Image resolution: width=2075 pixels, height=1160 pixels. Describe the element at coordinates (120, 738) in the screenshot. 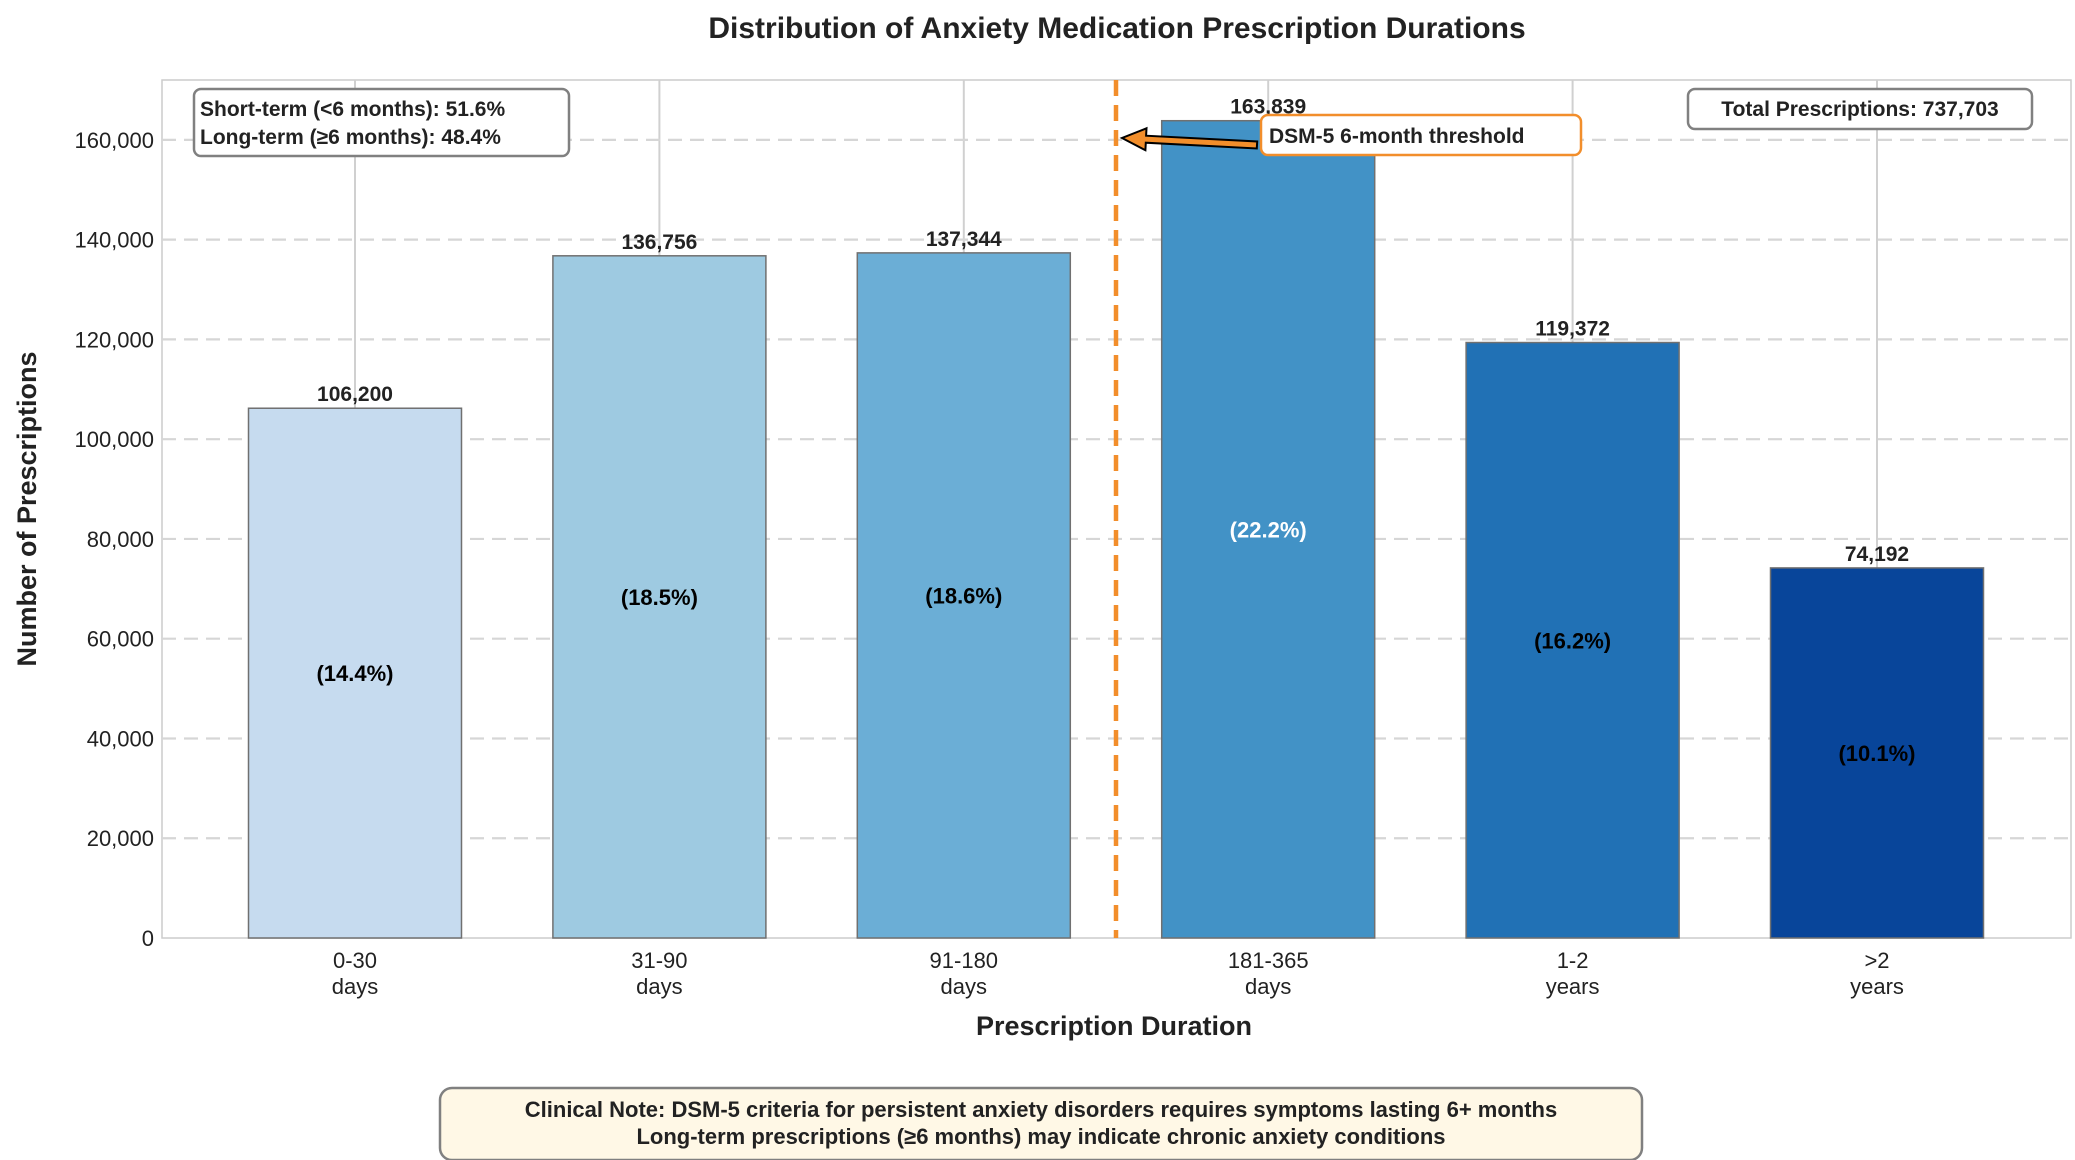

I see `y-tick-label: 40,000` at that location.